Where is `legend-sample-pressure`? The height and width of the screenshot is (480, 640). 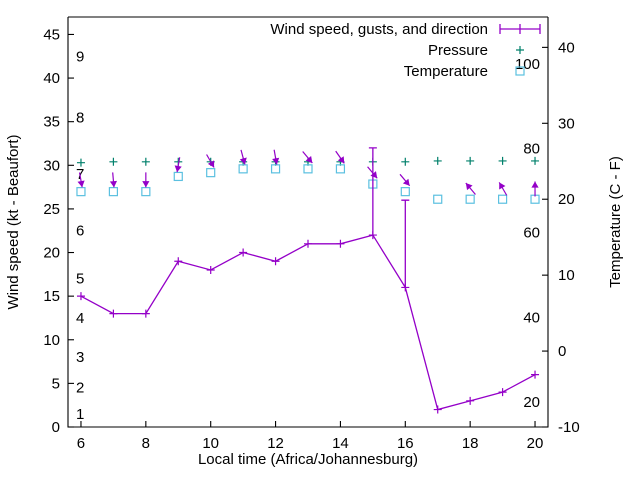
legend-sample-pressure is located at coordinates (520, 50).